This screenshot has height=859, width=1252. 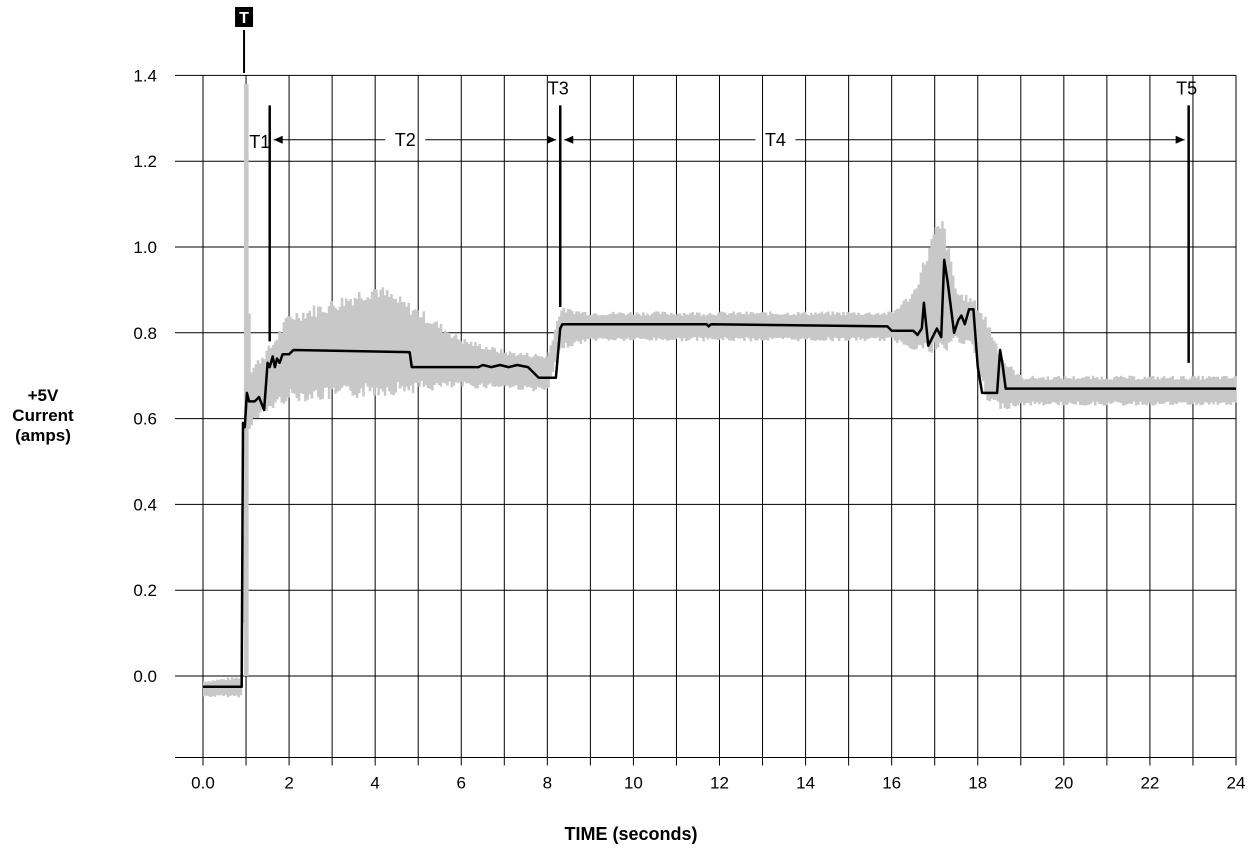 I want to click on trigger-label: T, so click(x=244, y=18).